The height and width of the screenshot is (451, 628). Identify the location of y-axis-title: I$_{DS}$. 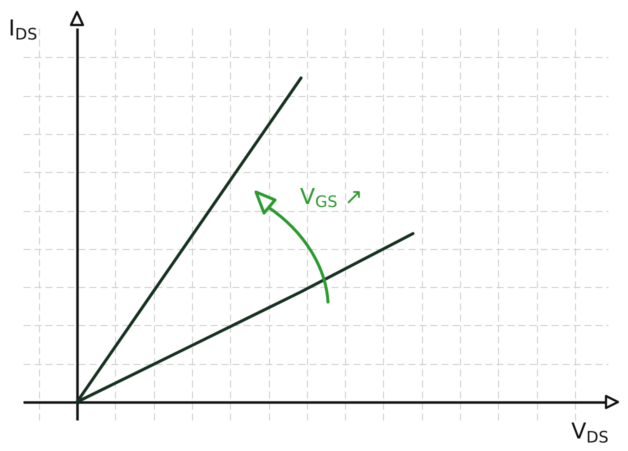
(23, 30).